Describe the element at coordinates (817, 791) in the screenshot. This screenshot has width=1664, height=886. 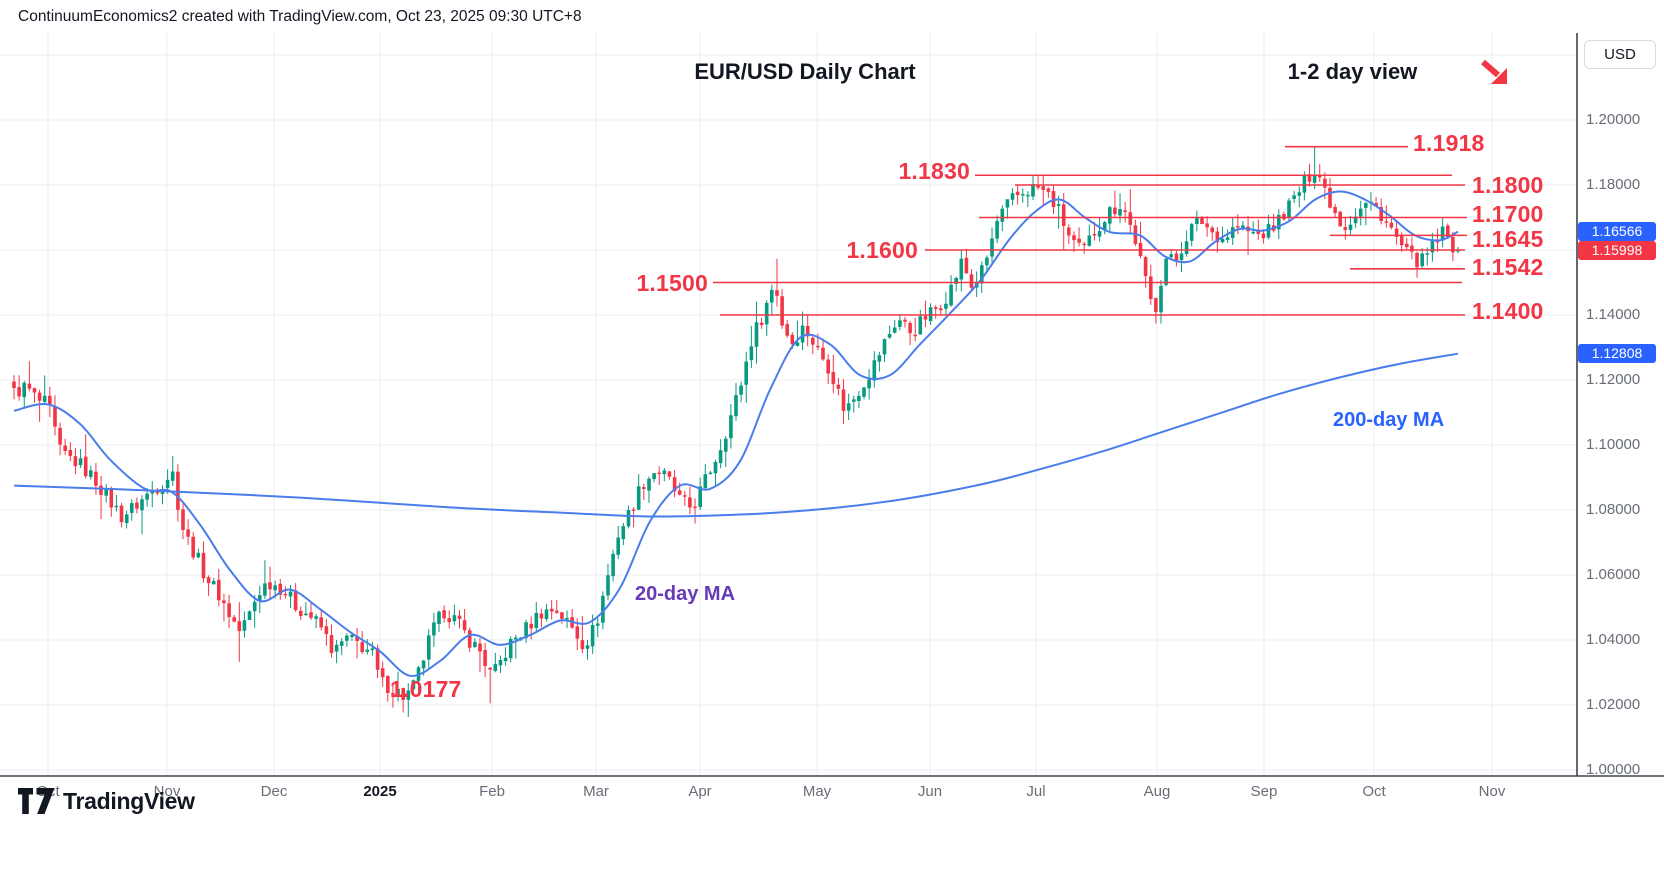
I see `month-tick-label: May` at that location.